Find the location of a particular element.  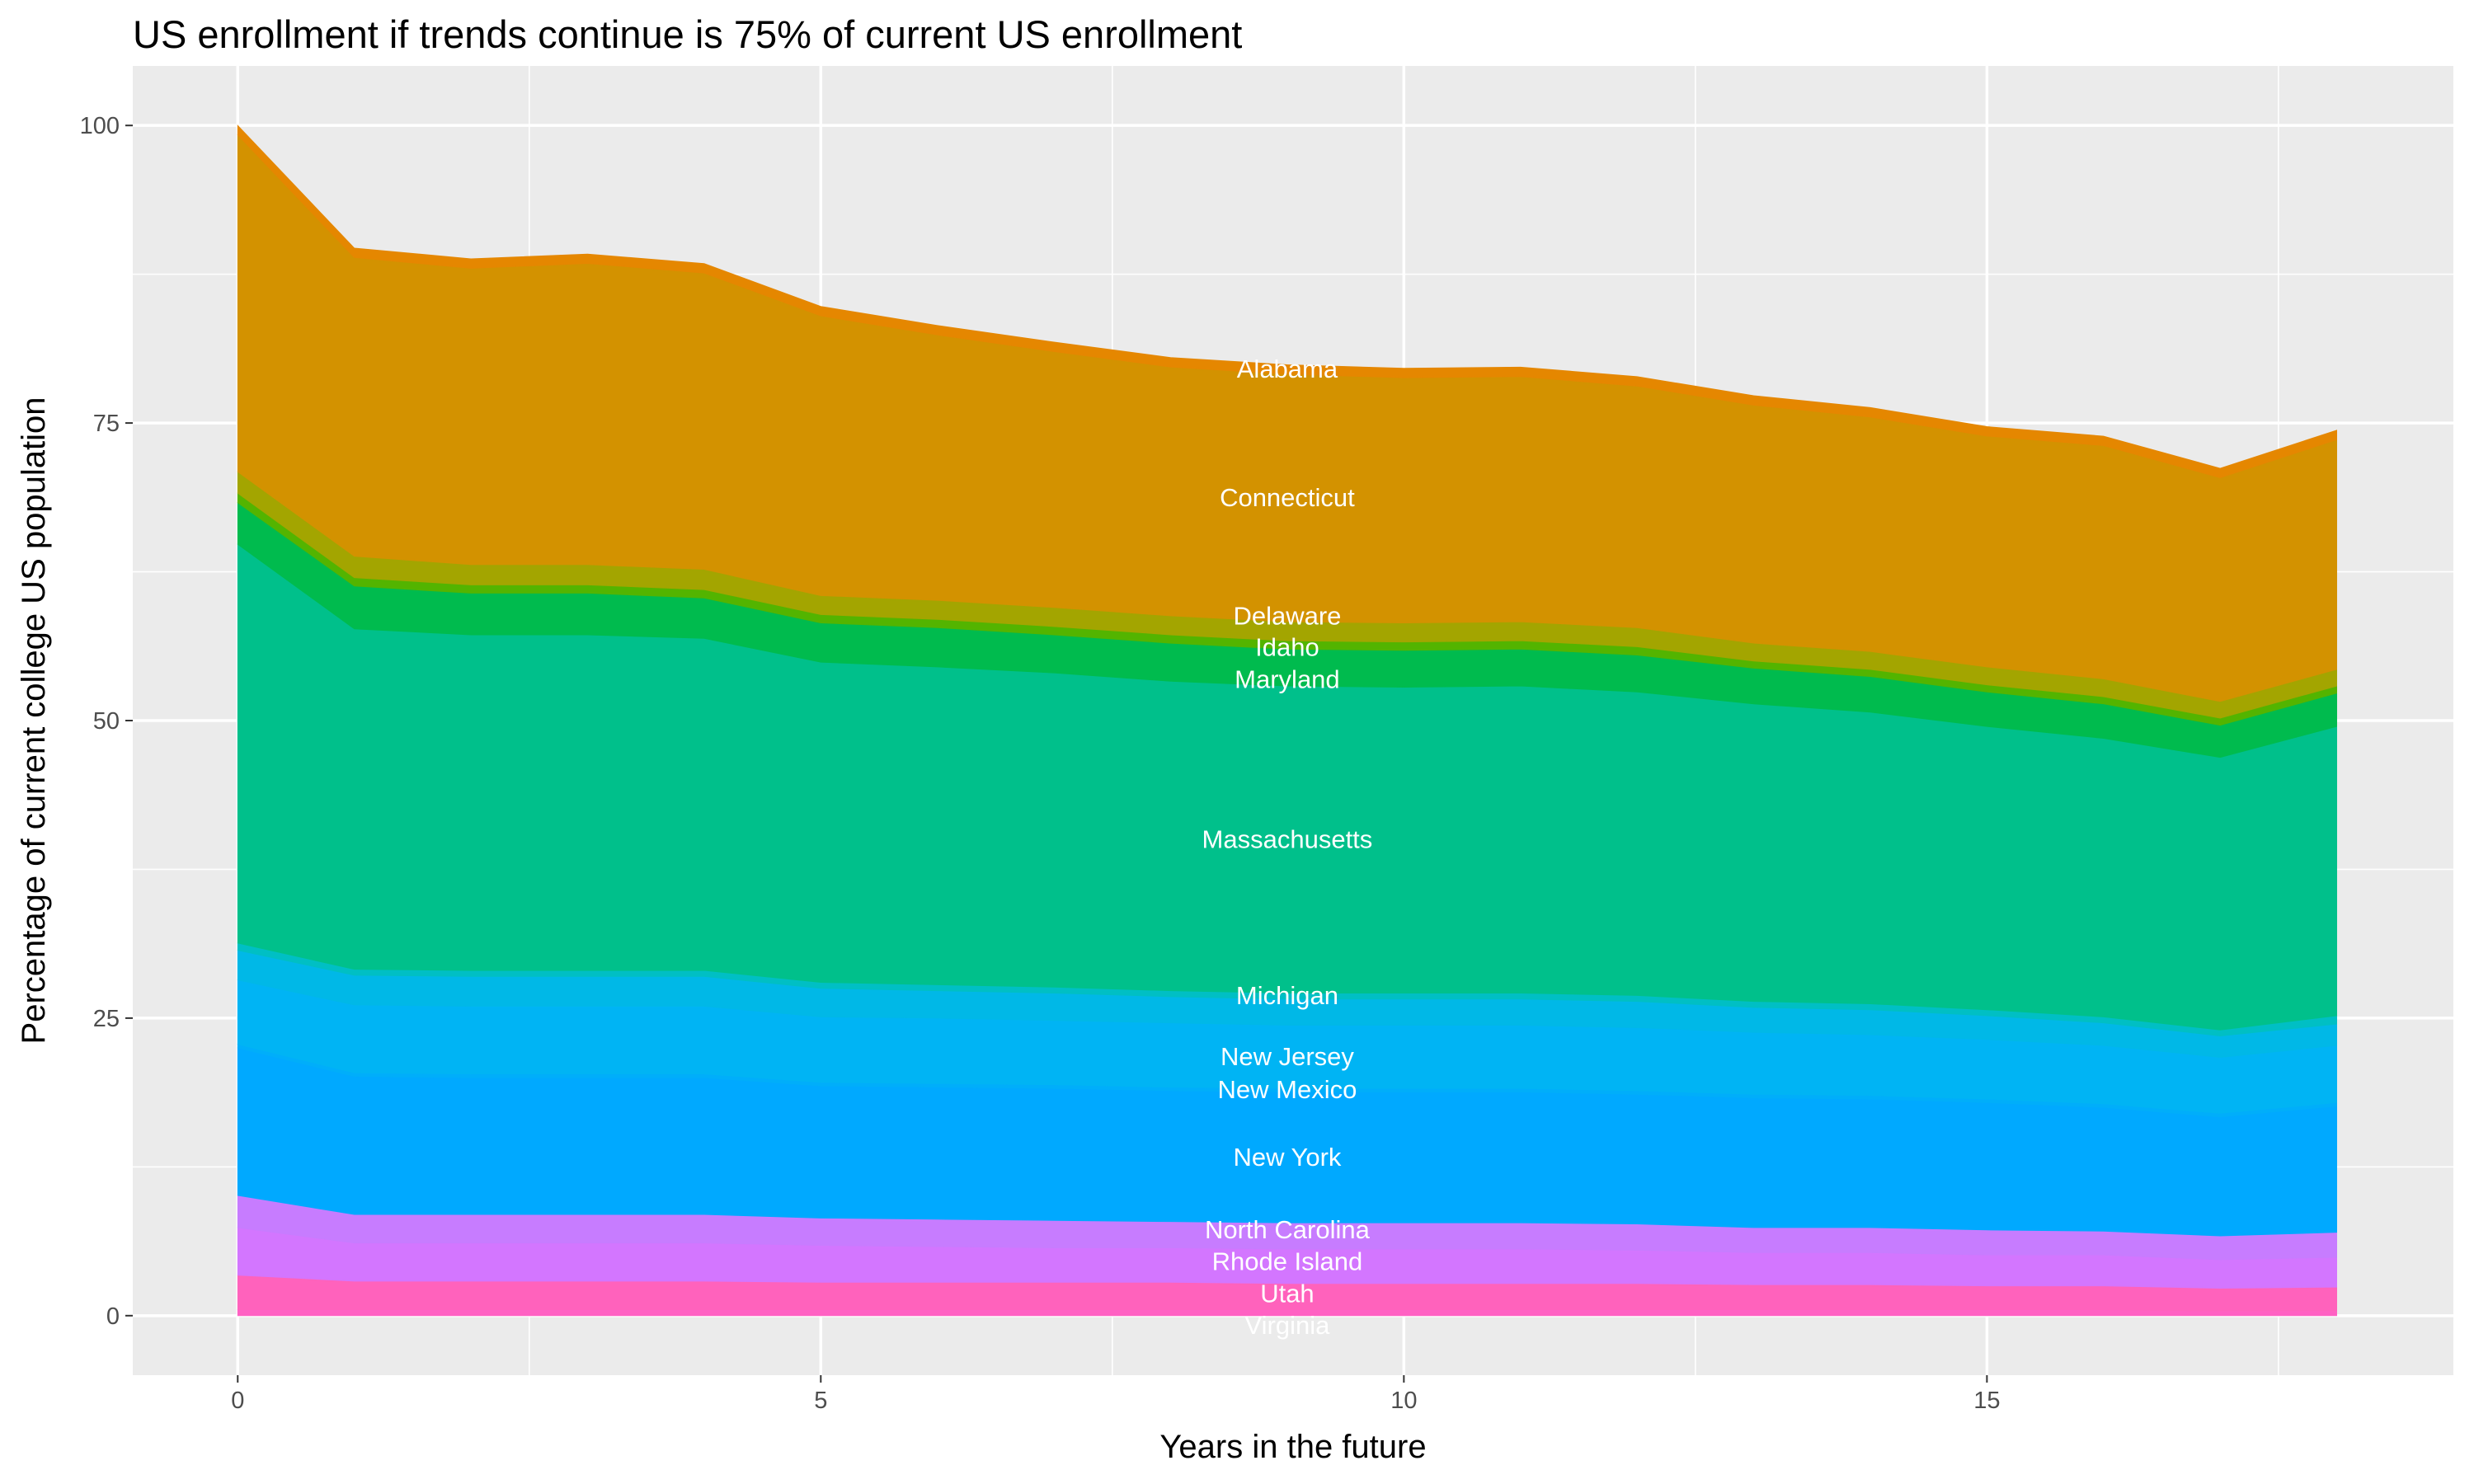

area-label: Michigan is located at coordinates (1287, 996).